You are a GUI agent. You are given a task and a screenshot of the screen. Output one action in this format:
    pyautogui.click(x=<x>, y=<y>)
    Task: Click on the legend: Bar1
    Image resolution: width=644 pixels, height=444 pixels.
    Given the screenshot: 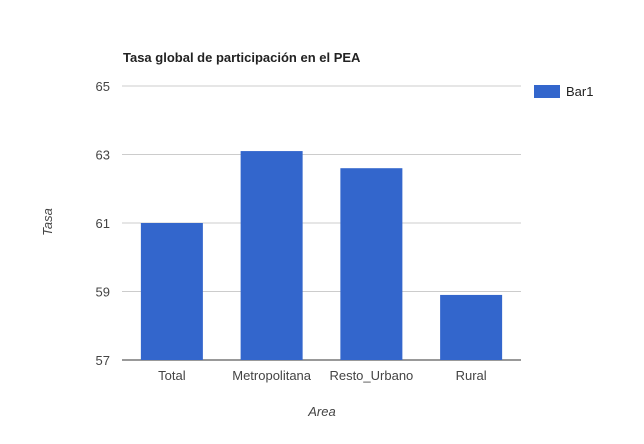 What is the action you would take?
    pyautogui.click(x=563, y=91)
    